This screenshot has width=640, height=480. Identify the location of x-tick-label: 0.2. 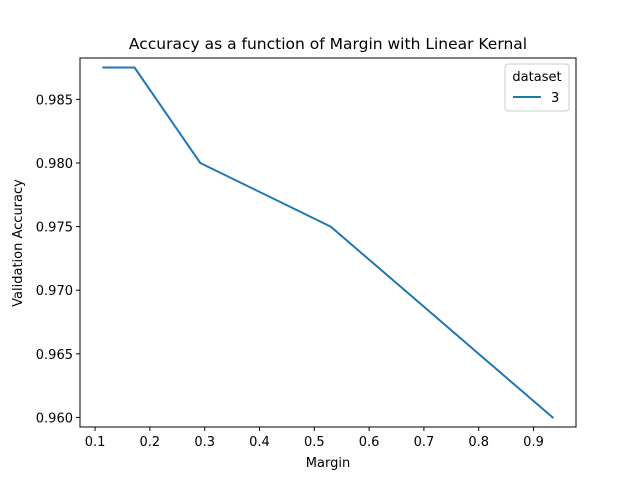
(150, 442).